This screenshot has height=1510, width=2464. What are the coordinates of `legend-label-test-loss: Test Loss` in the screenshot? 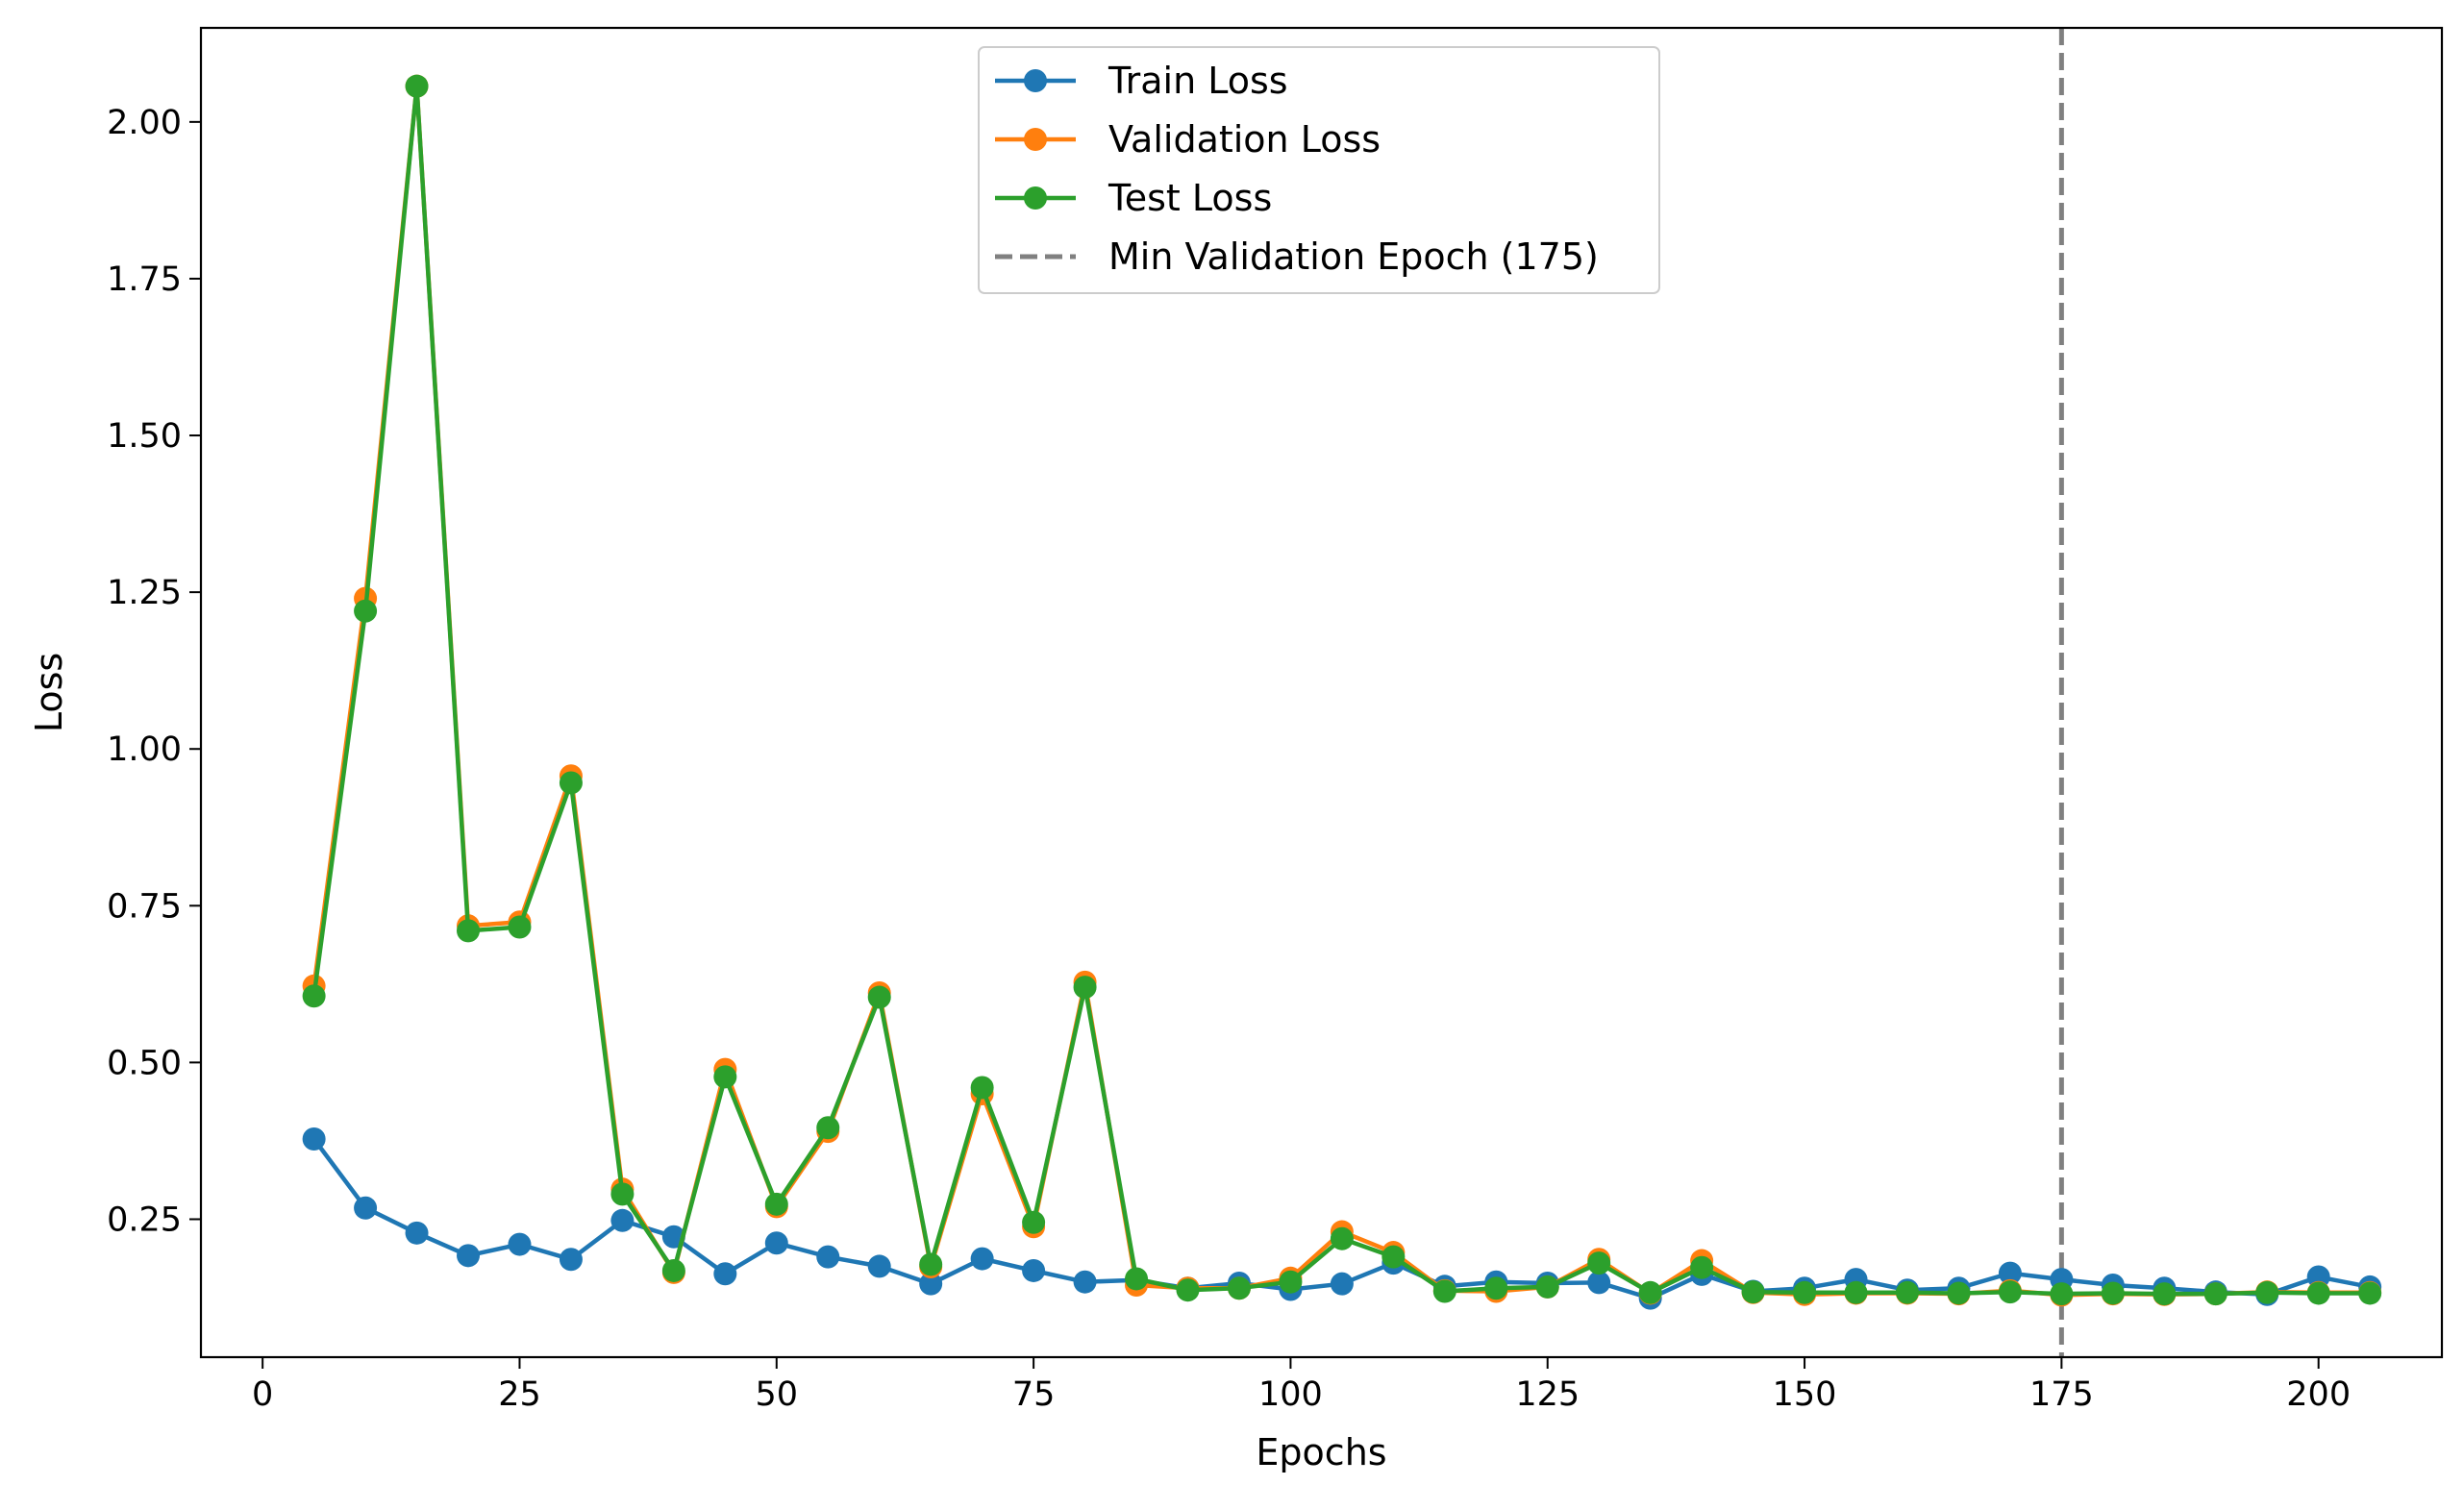 It's located at (1190, 198).